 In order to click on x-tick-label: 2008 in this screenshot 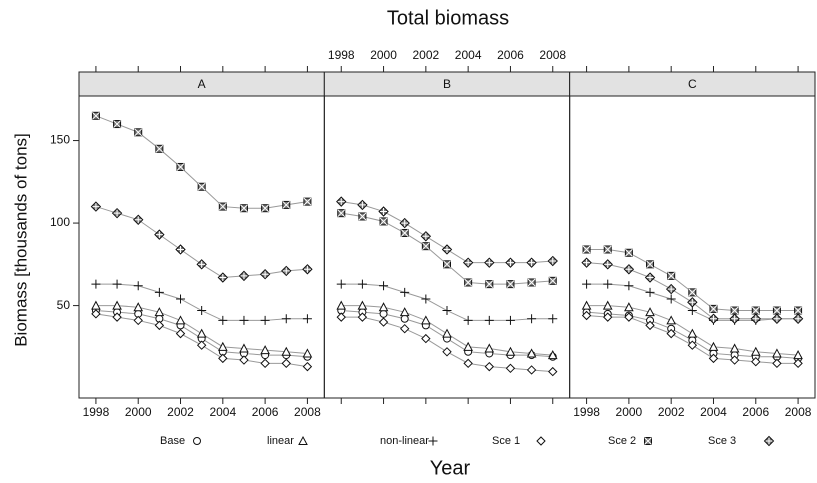, I will do `click(552, 55)`.